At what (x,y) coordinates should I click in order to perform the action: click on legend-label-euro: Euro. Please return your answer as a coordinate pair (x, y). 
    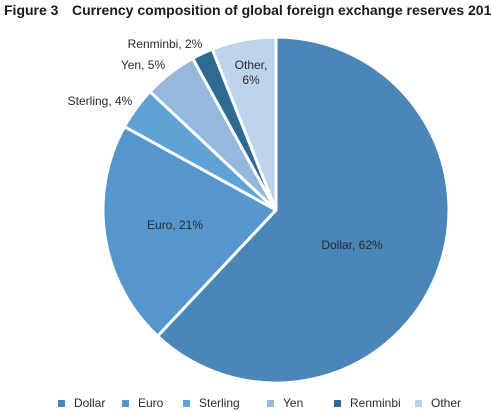
    Looking at the image, I should click on (151, 403).